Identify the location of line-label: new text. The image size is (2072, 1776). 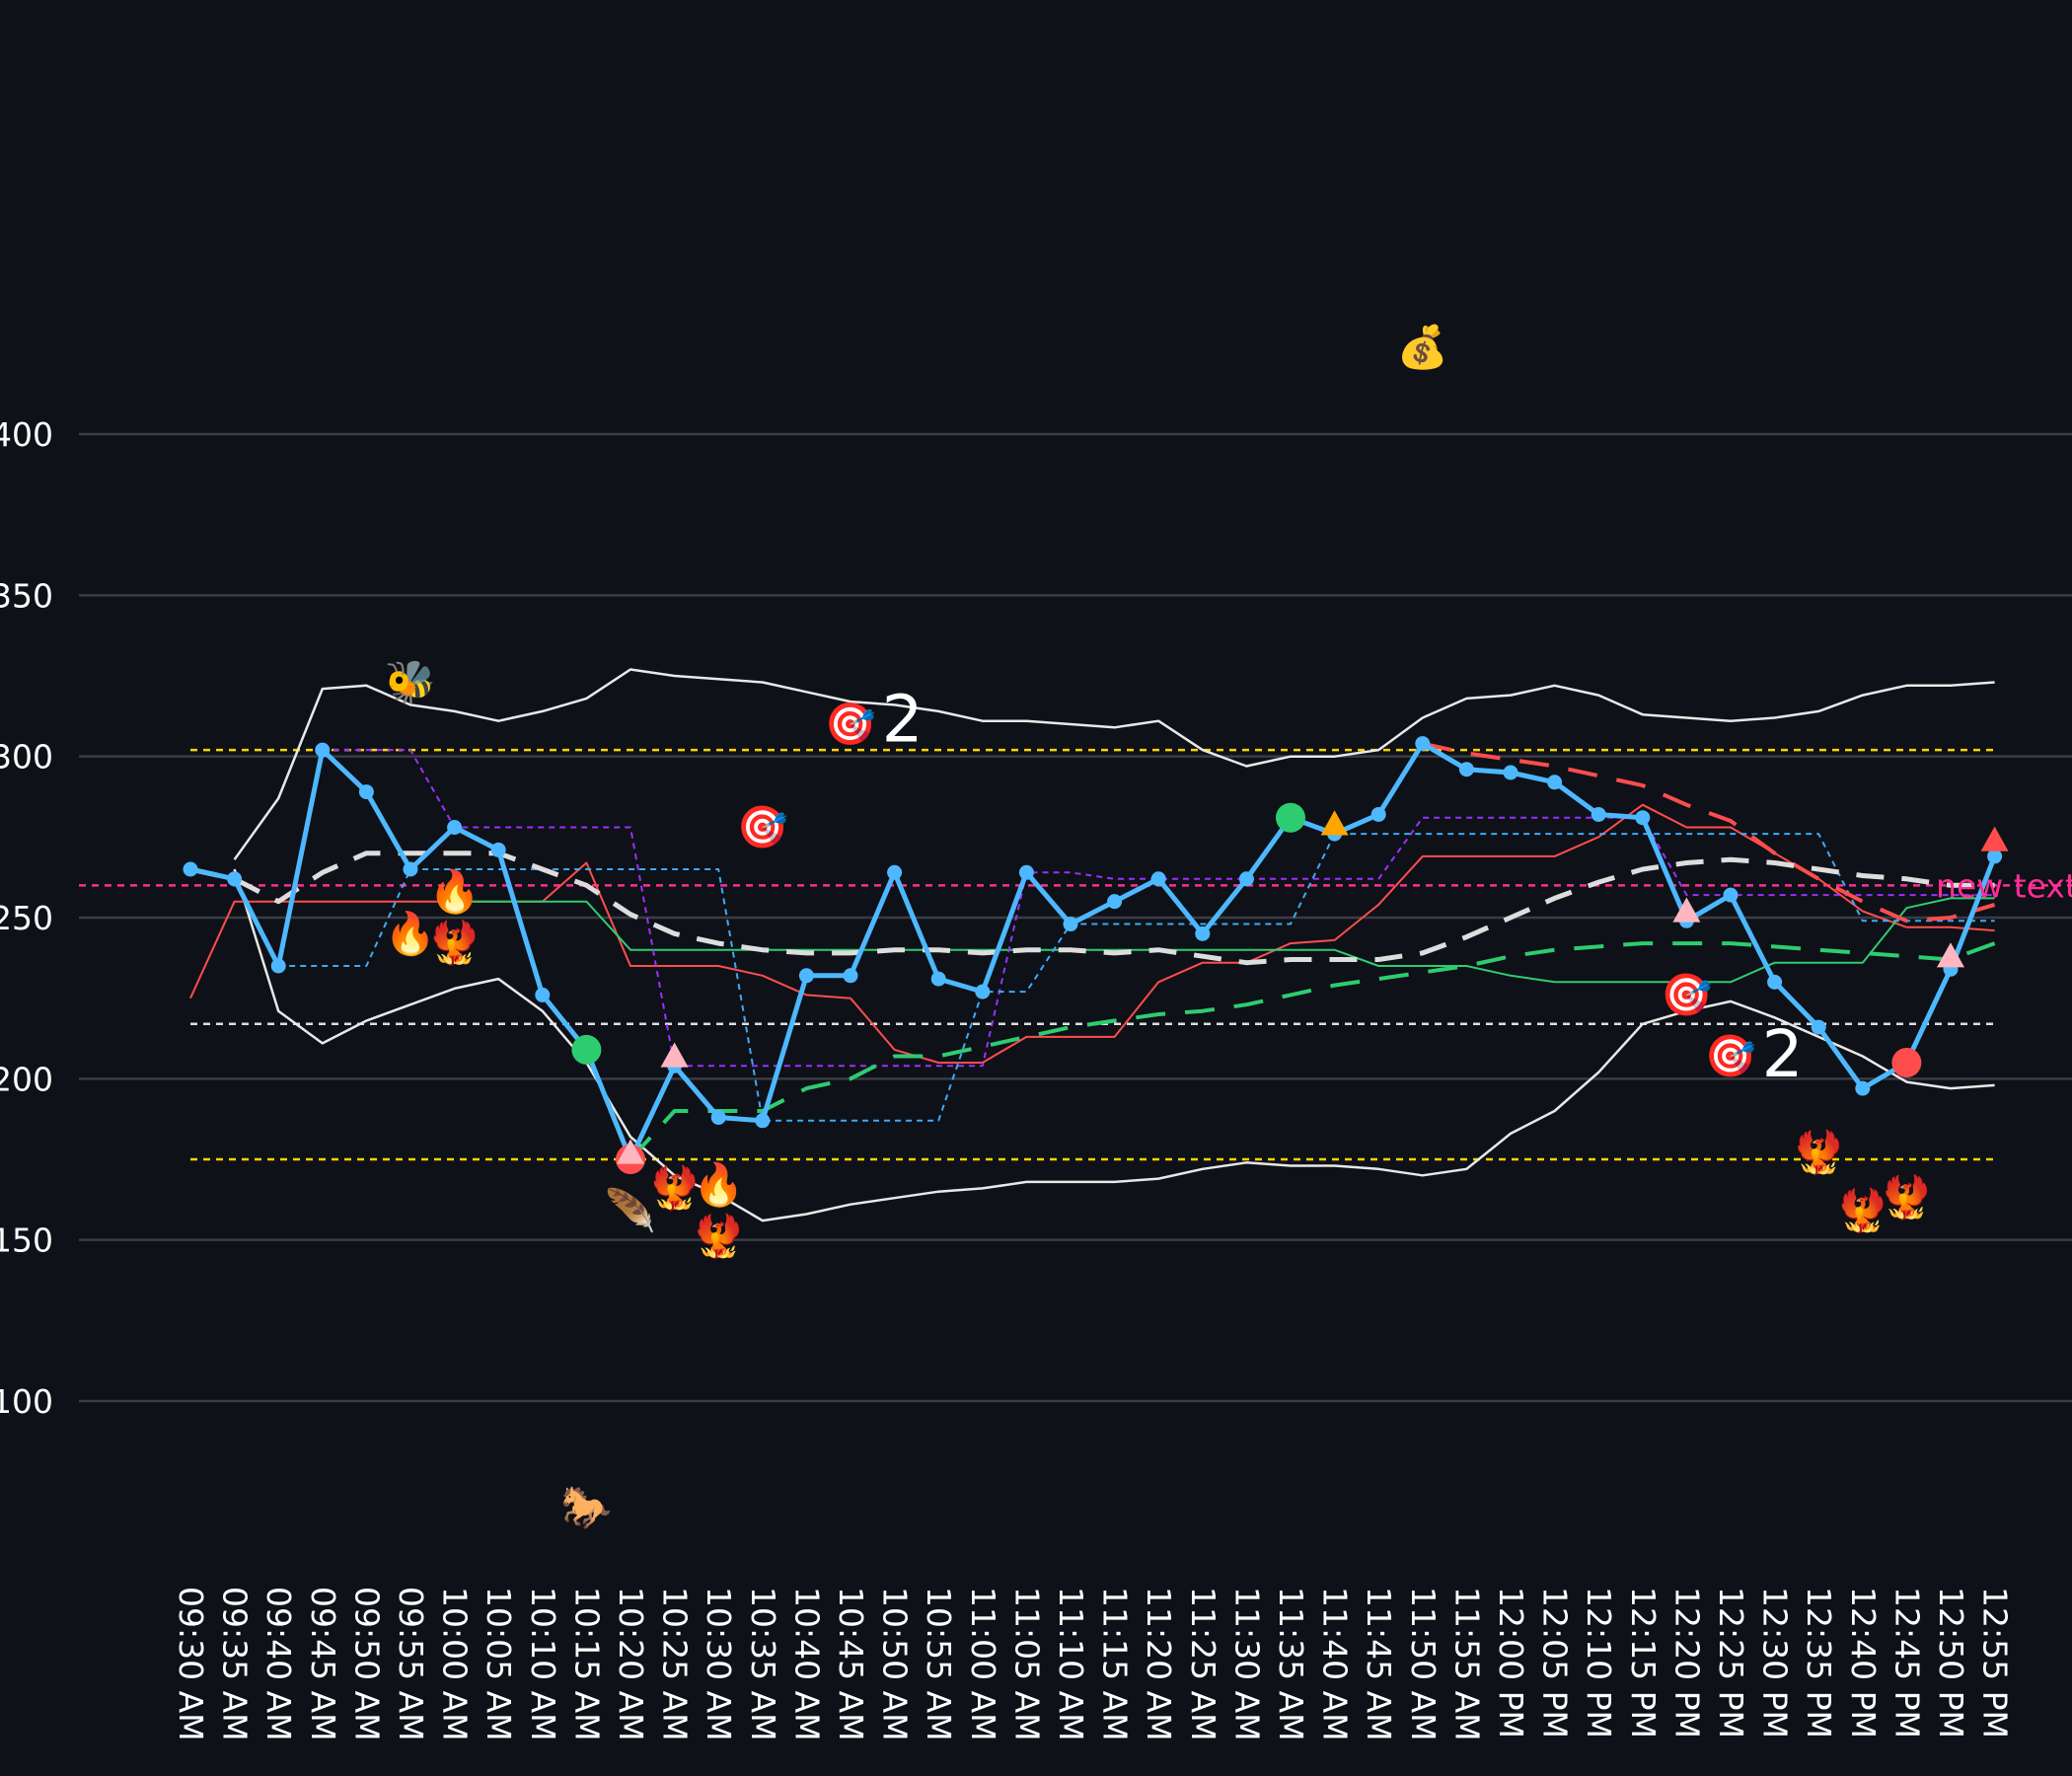
(2004, 886).